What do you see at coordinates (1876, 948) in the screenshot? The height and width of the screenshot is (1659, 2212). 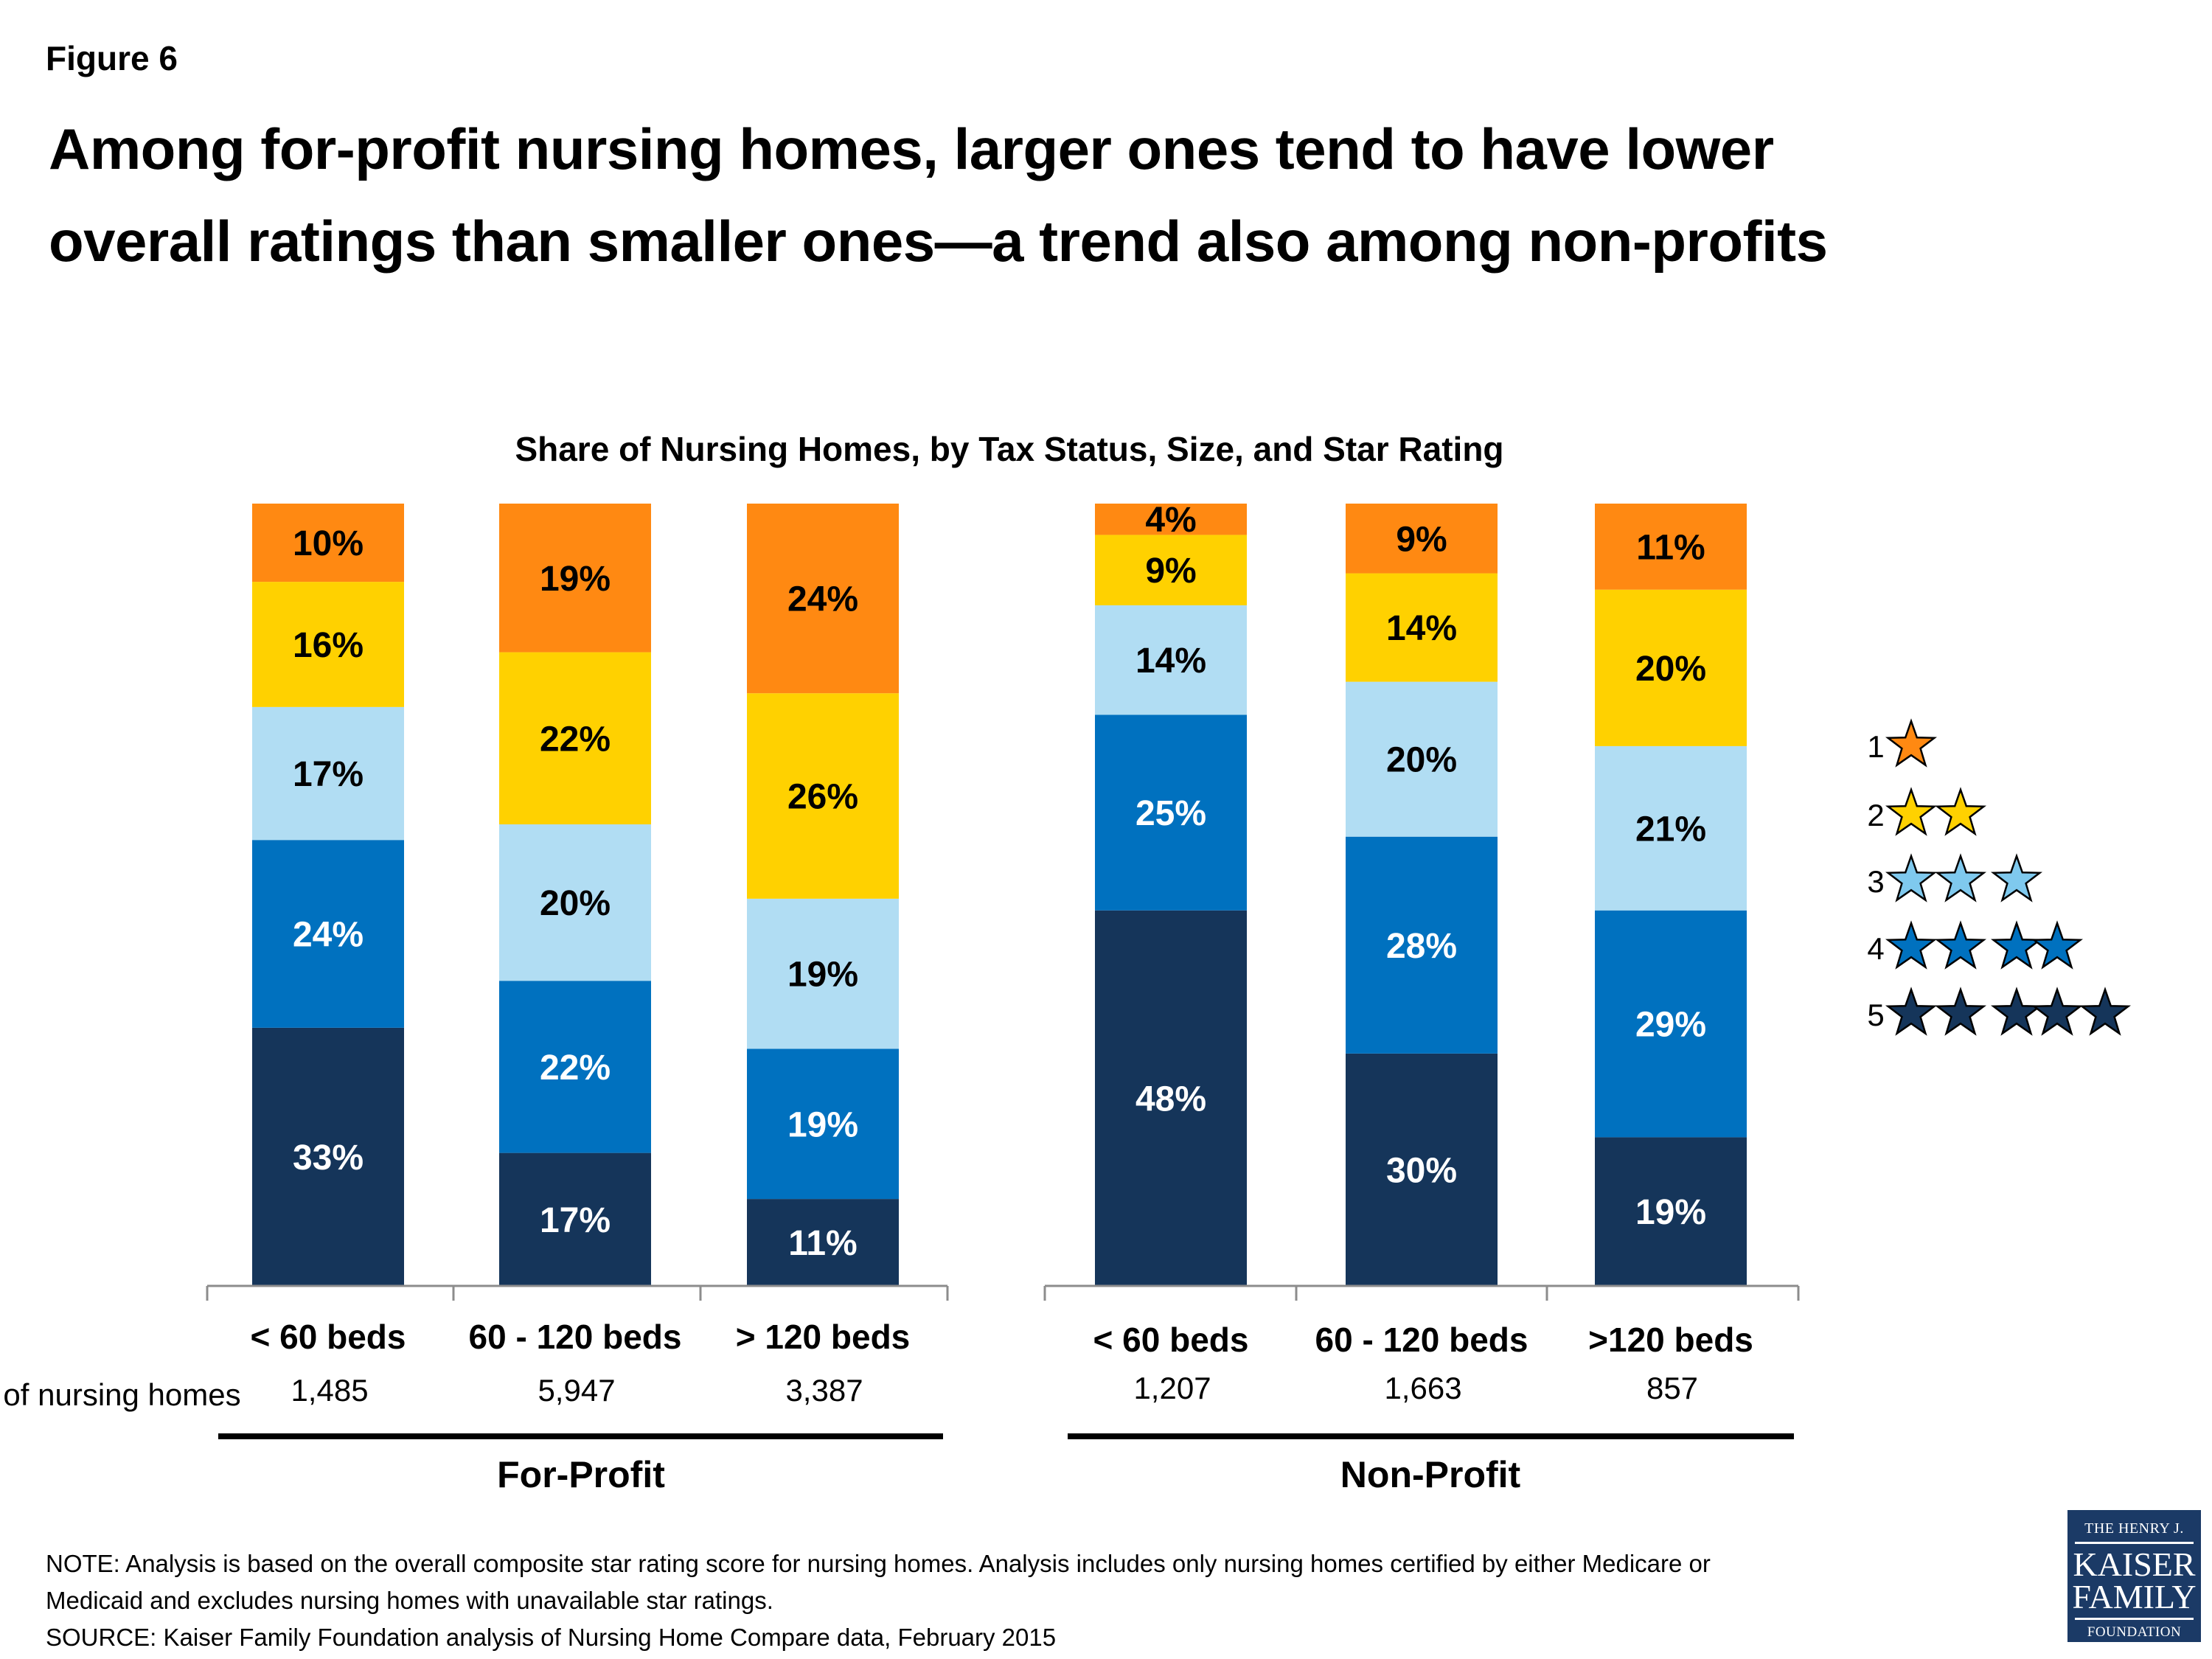 I see `legend-label-4: 4` at bounding box center [1876, 948].